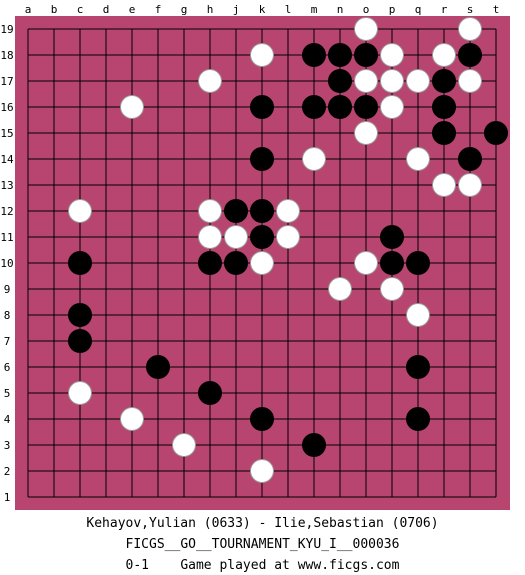 This screenshot has height=575, width=525. What do you see at coordinates (210, 393) in the screenshot?
I see `black-stone-h5` at bounding box center [210, 393].